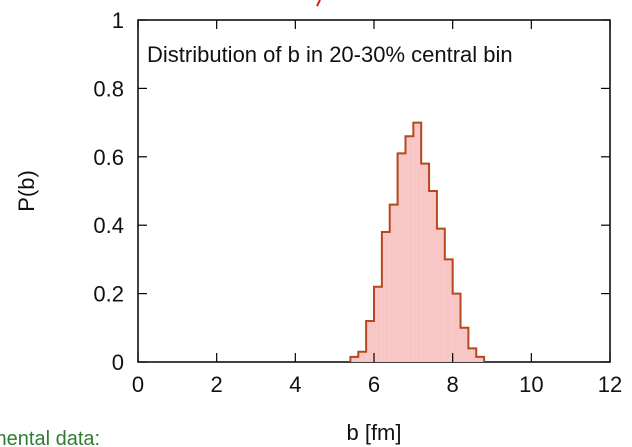 Image resolution: width=632 pixels, height=447 pixels. What do you see at coordinates (373, 432) in the screenshot?
I see `x-axis-title: b [fm]` at bounding box center [373, 432].